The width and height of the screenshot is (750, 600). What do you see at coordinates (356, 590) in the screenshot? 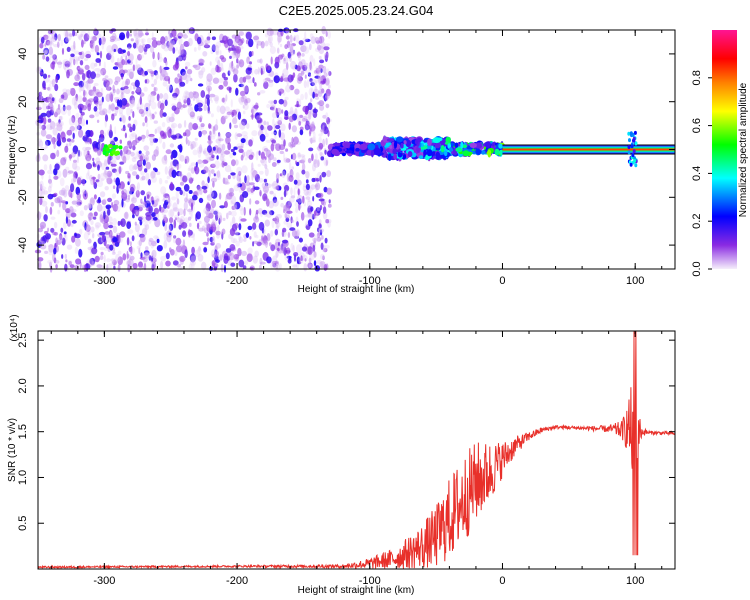
I see `snr-x-label: Height of straight line (km)` at bounding box center [356, 590].